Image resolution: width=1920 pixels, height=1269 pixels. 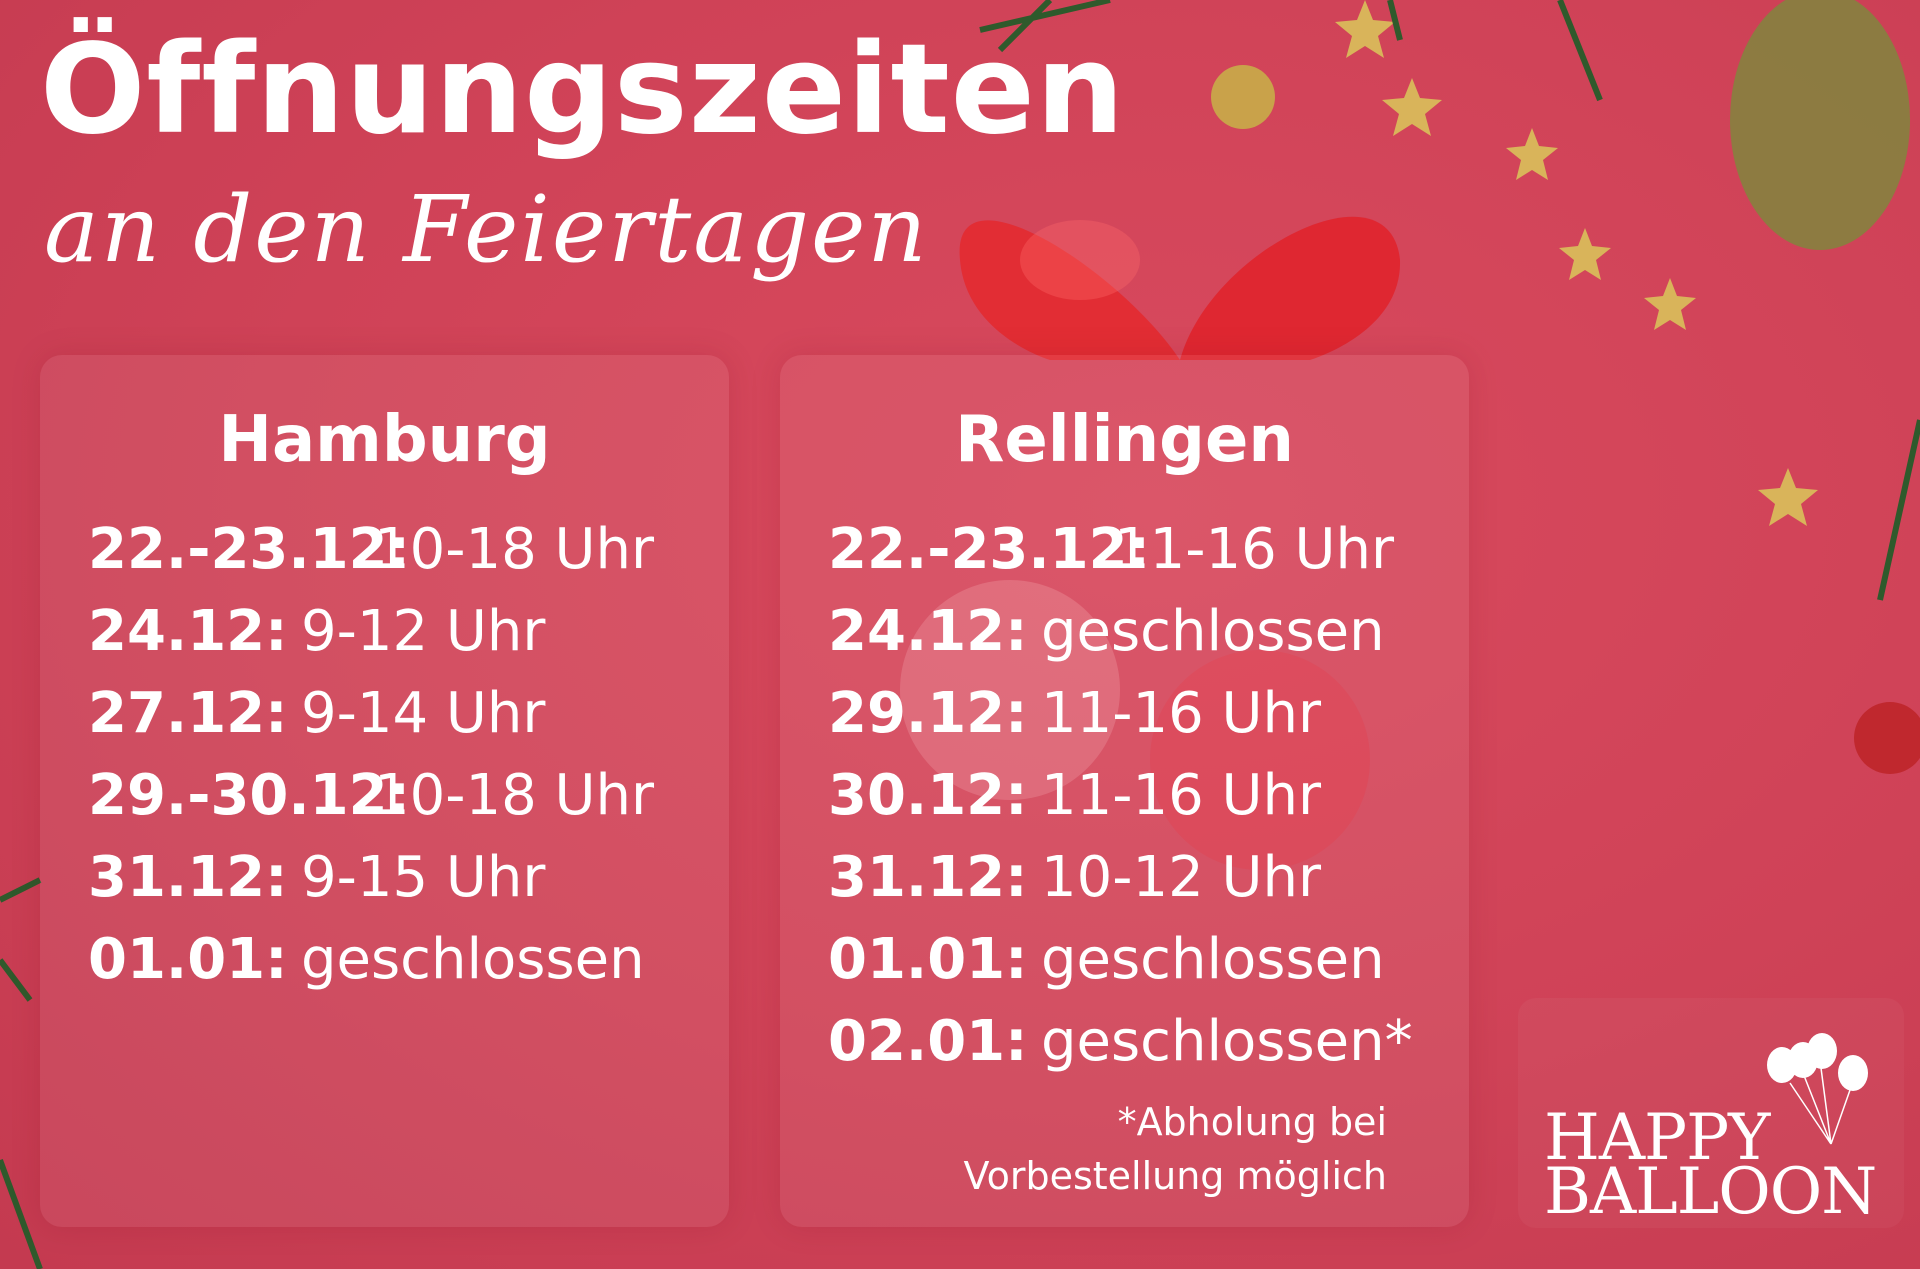 What do you see at coordinates (1817, 1089) in the screenshot?
I see `balloons-icon` at bounding box center [1817, 1089].